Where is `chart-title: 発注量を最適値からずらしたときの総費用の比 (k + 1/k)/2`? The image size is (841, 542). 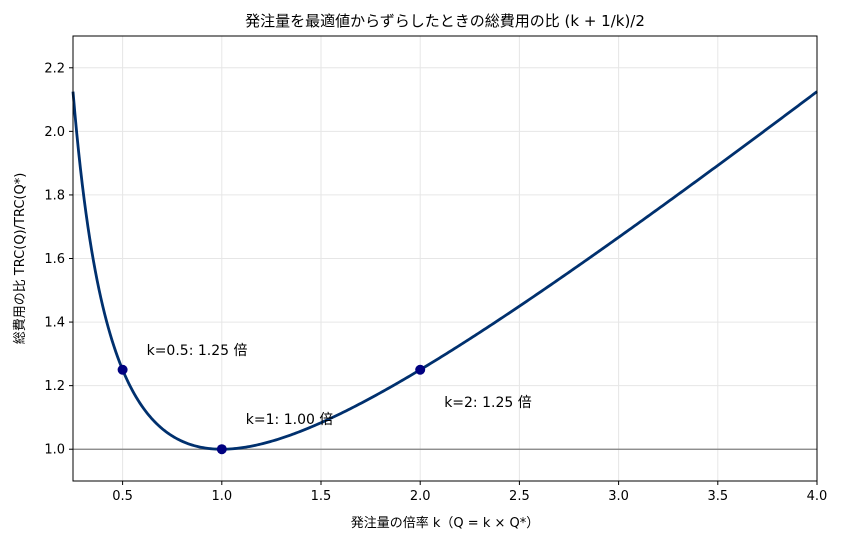
chart-title: 発注量を最適値からずらしたときの総費用の比 (k + 1/k)/2 is located at coordinates (445, 21).